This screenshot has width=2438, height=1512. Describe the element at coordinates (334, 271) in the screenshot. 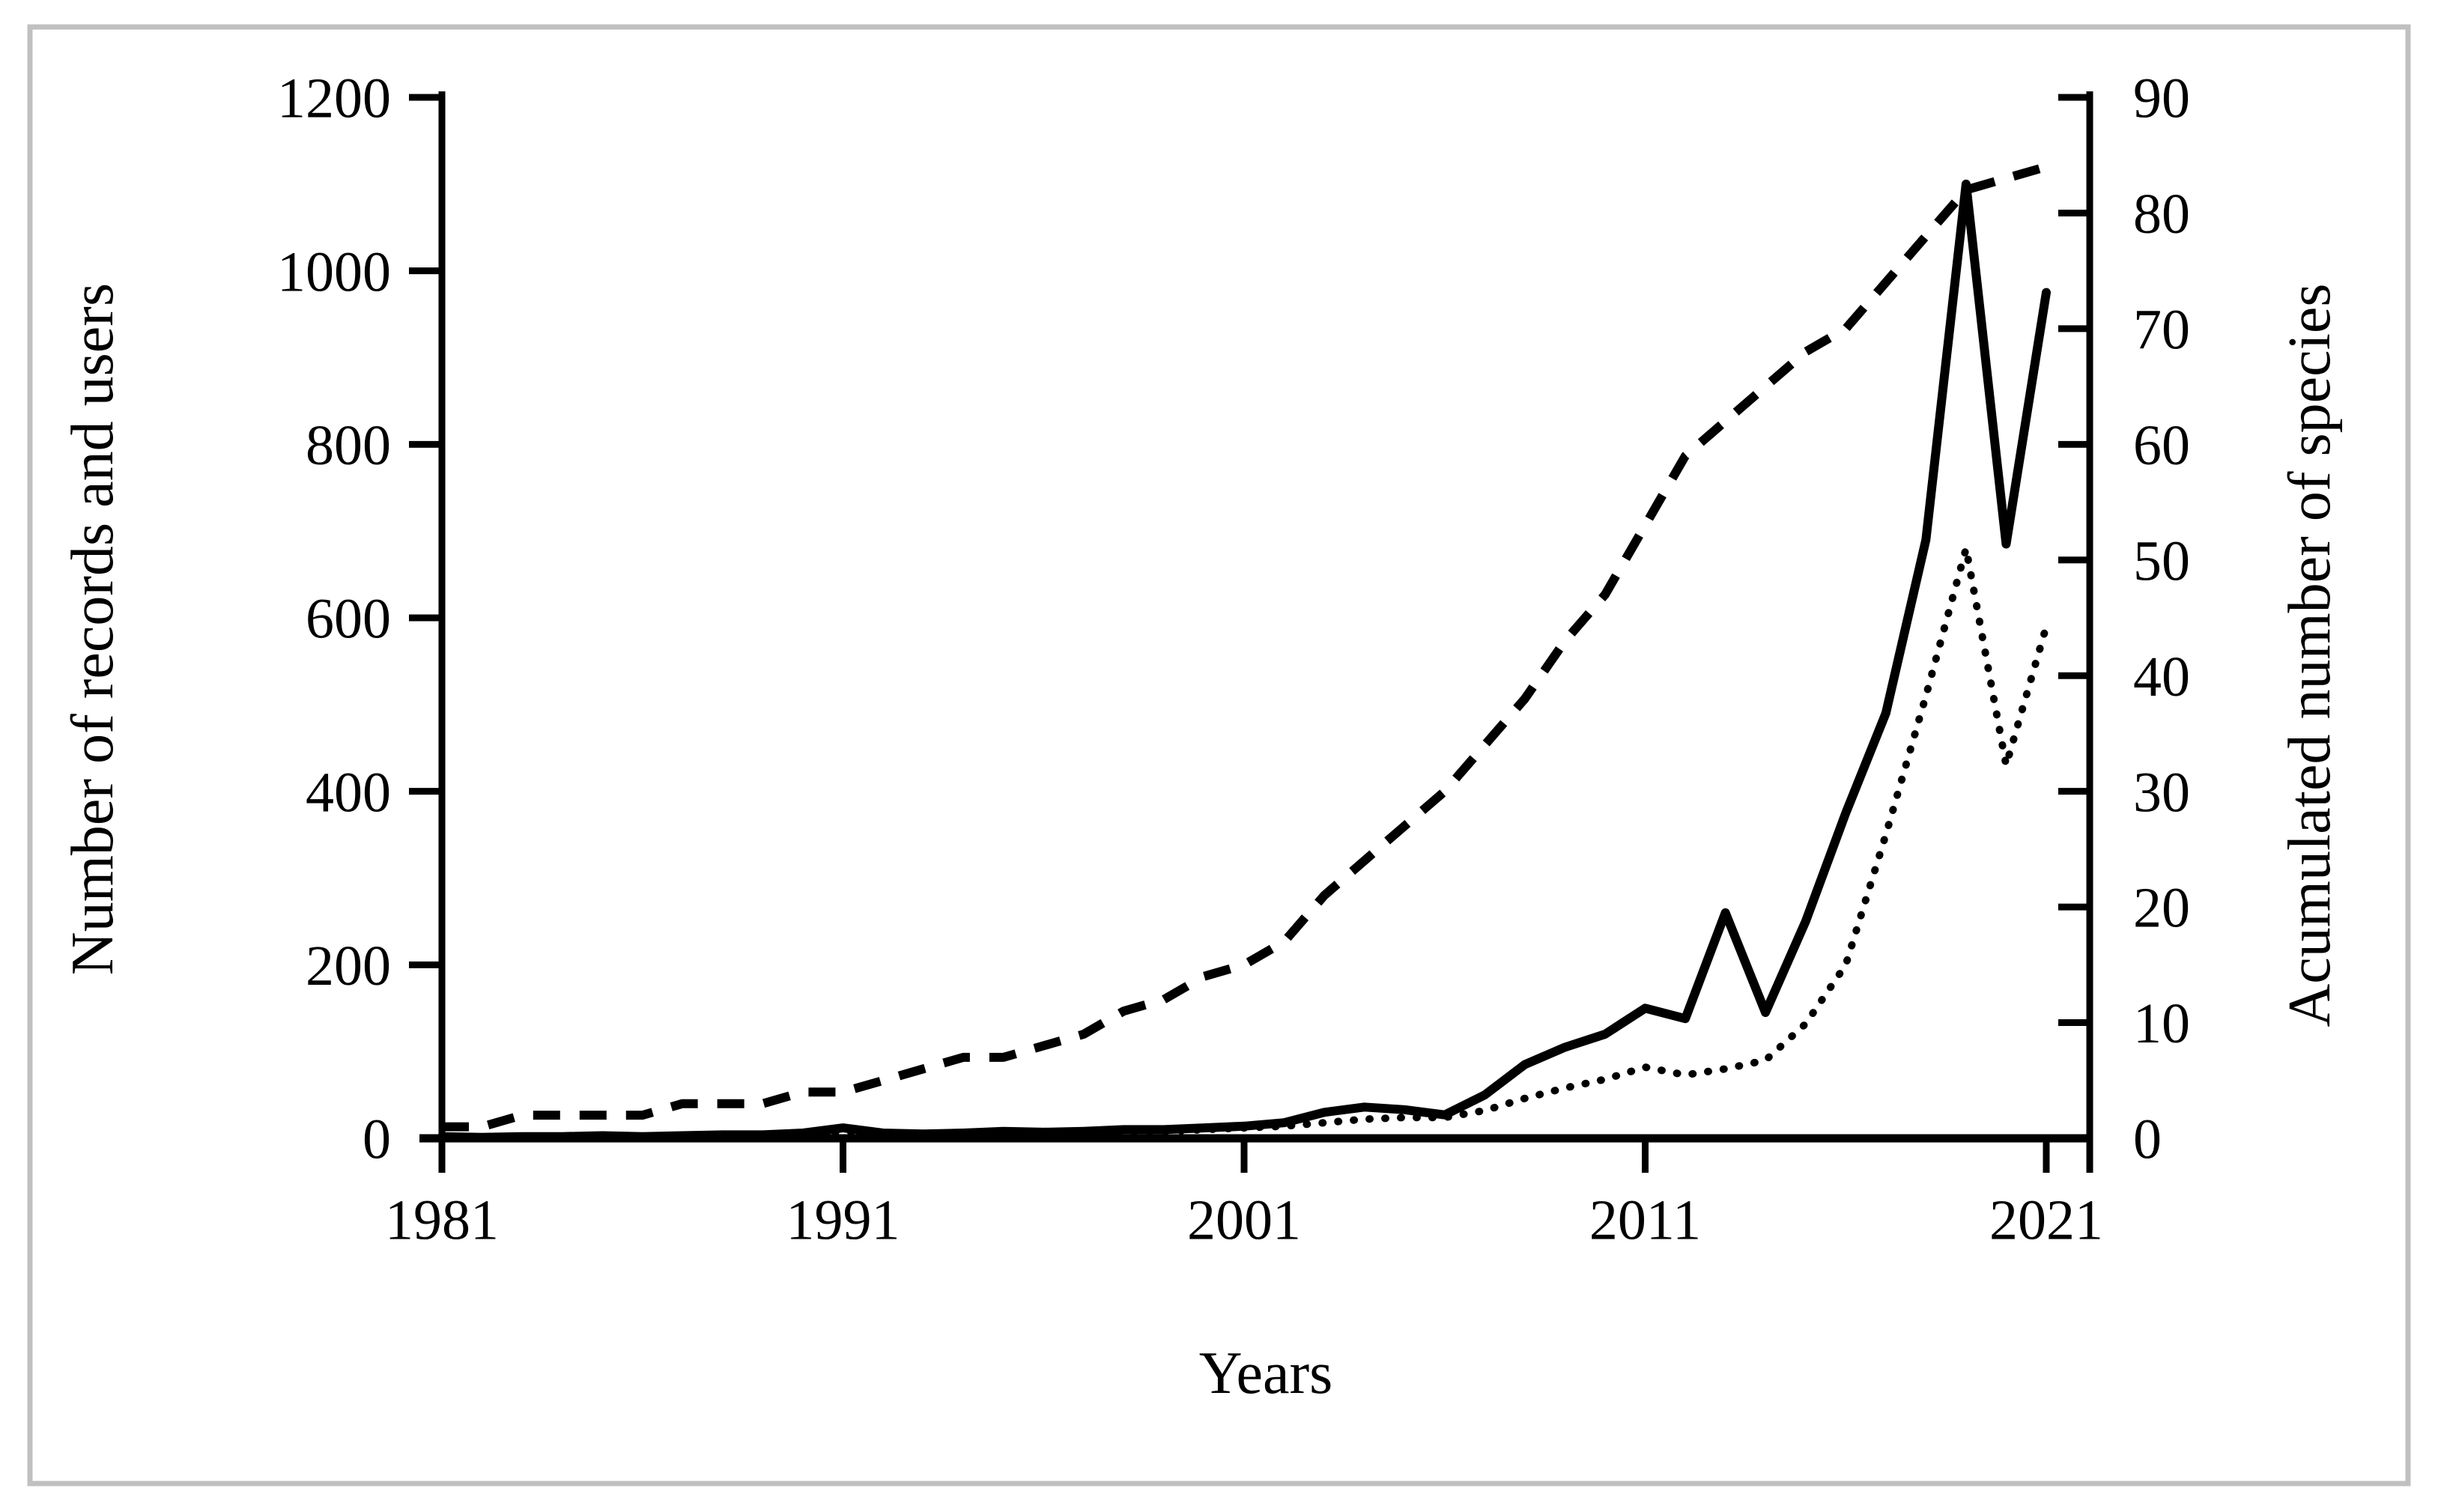

I see `left-axis-tick-label: 1000` at that location.